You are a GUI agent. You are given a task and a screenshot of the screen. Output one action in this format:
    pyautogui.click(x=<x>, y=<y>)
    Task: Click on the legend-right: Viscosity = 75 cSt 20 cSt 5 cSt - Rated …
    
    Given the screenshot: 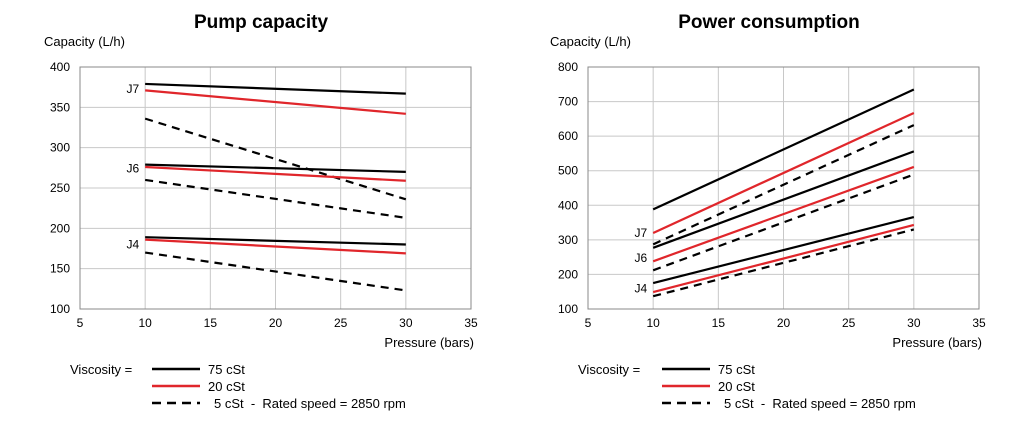 What is the action you would take?
    pyautogui.click(x=747, y=386)
    